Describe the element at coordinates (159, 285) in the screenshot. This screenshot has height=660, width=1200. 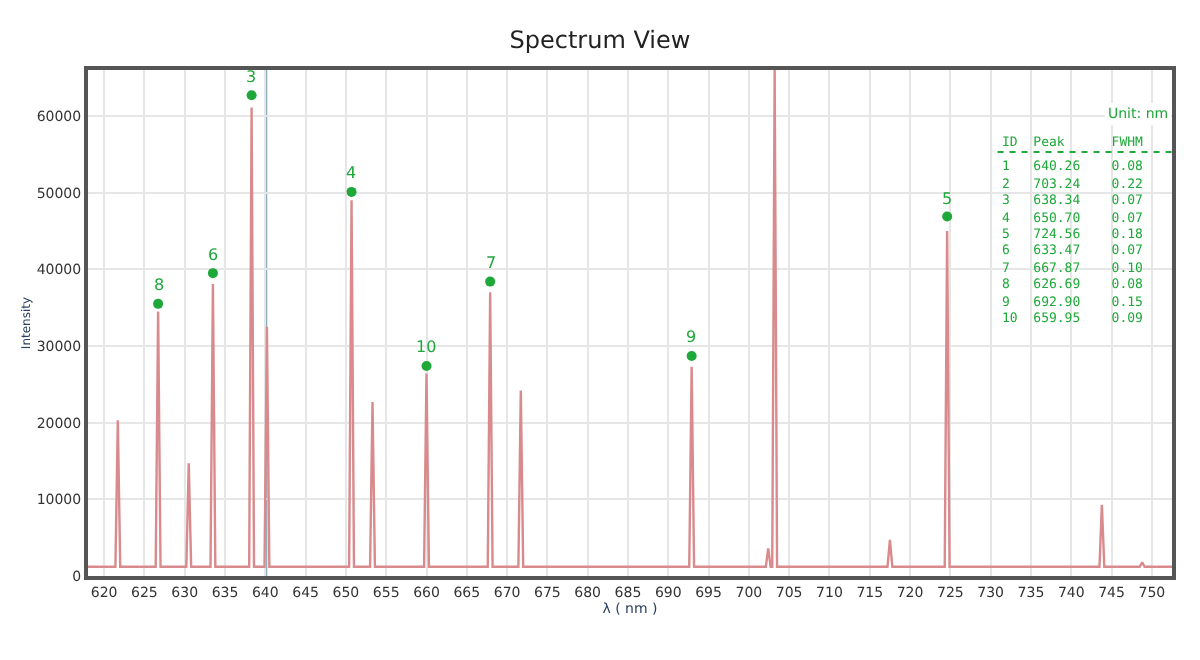
I see `annotation: 8` at that location.